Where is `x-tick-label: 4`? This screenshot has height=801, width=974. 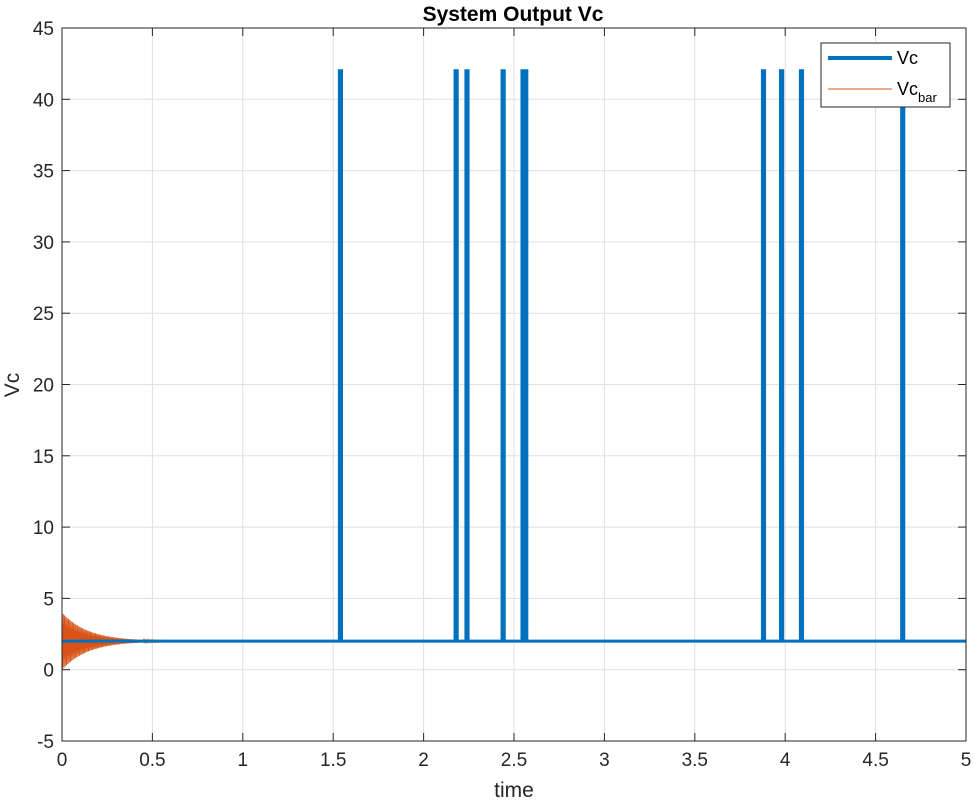
x-tick-label: 4 is located at coordinates (785, 760).